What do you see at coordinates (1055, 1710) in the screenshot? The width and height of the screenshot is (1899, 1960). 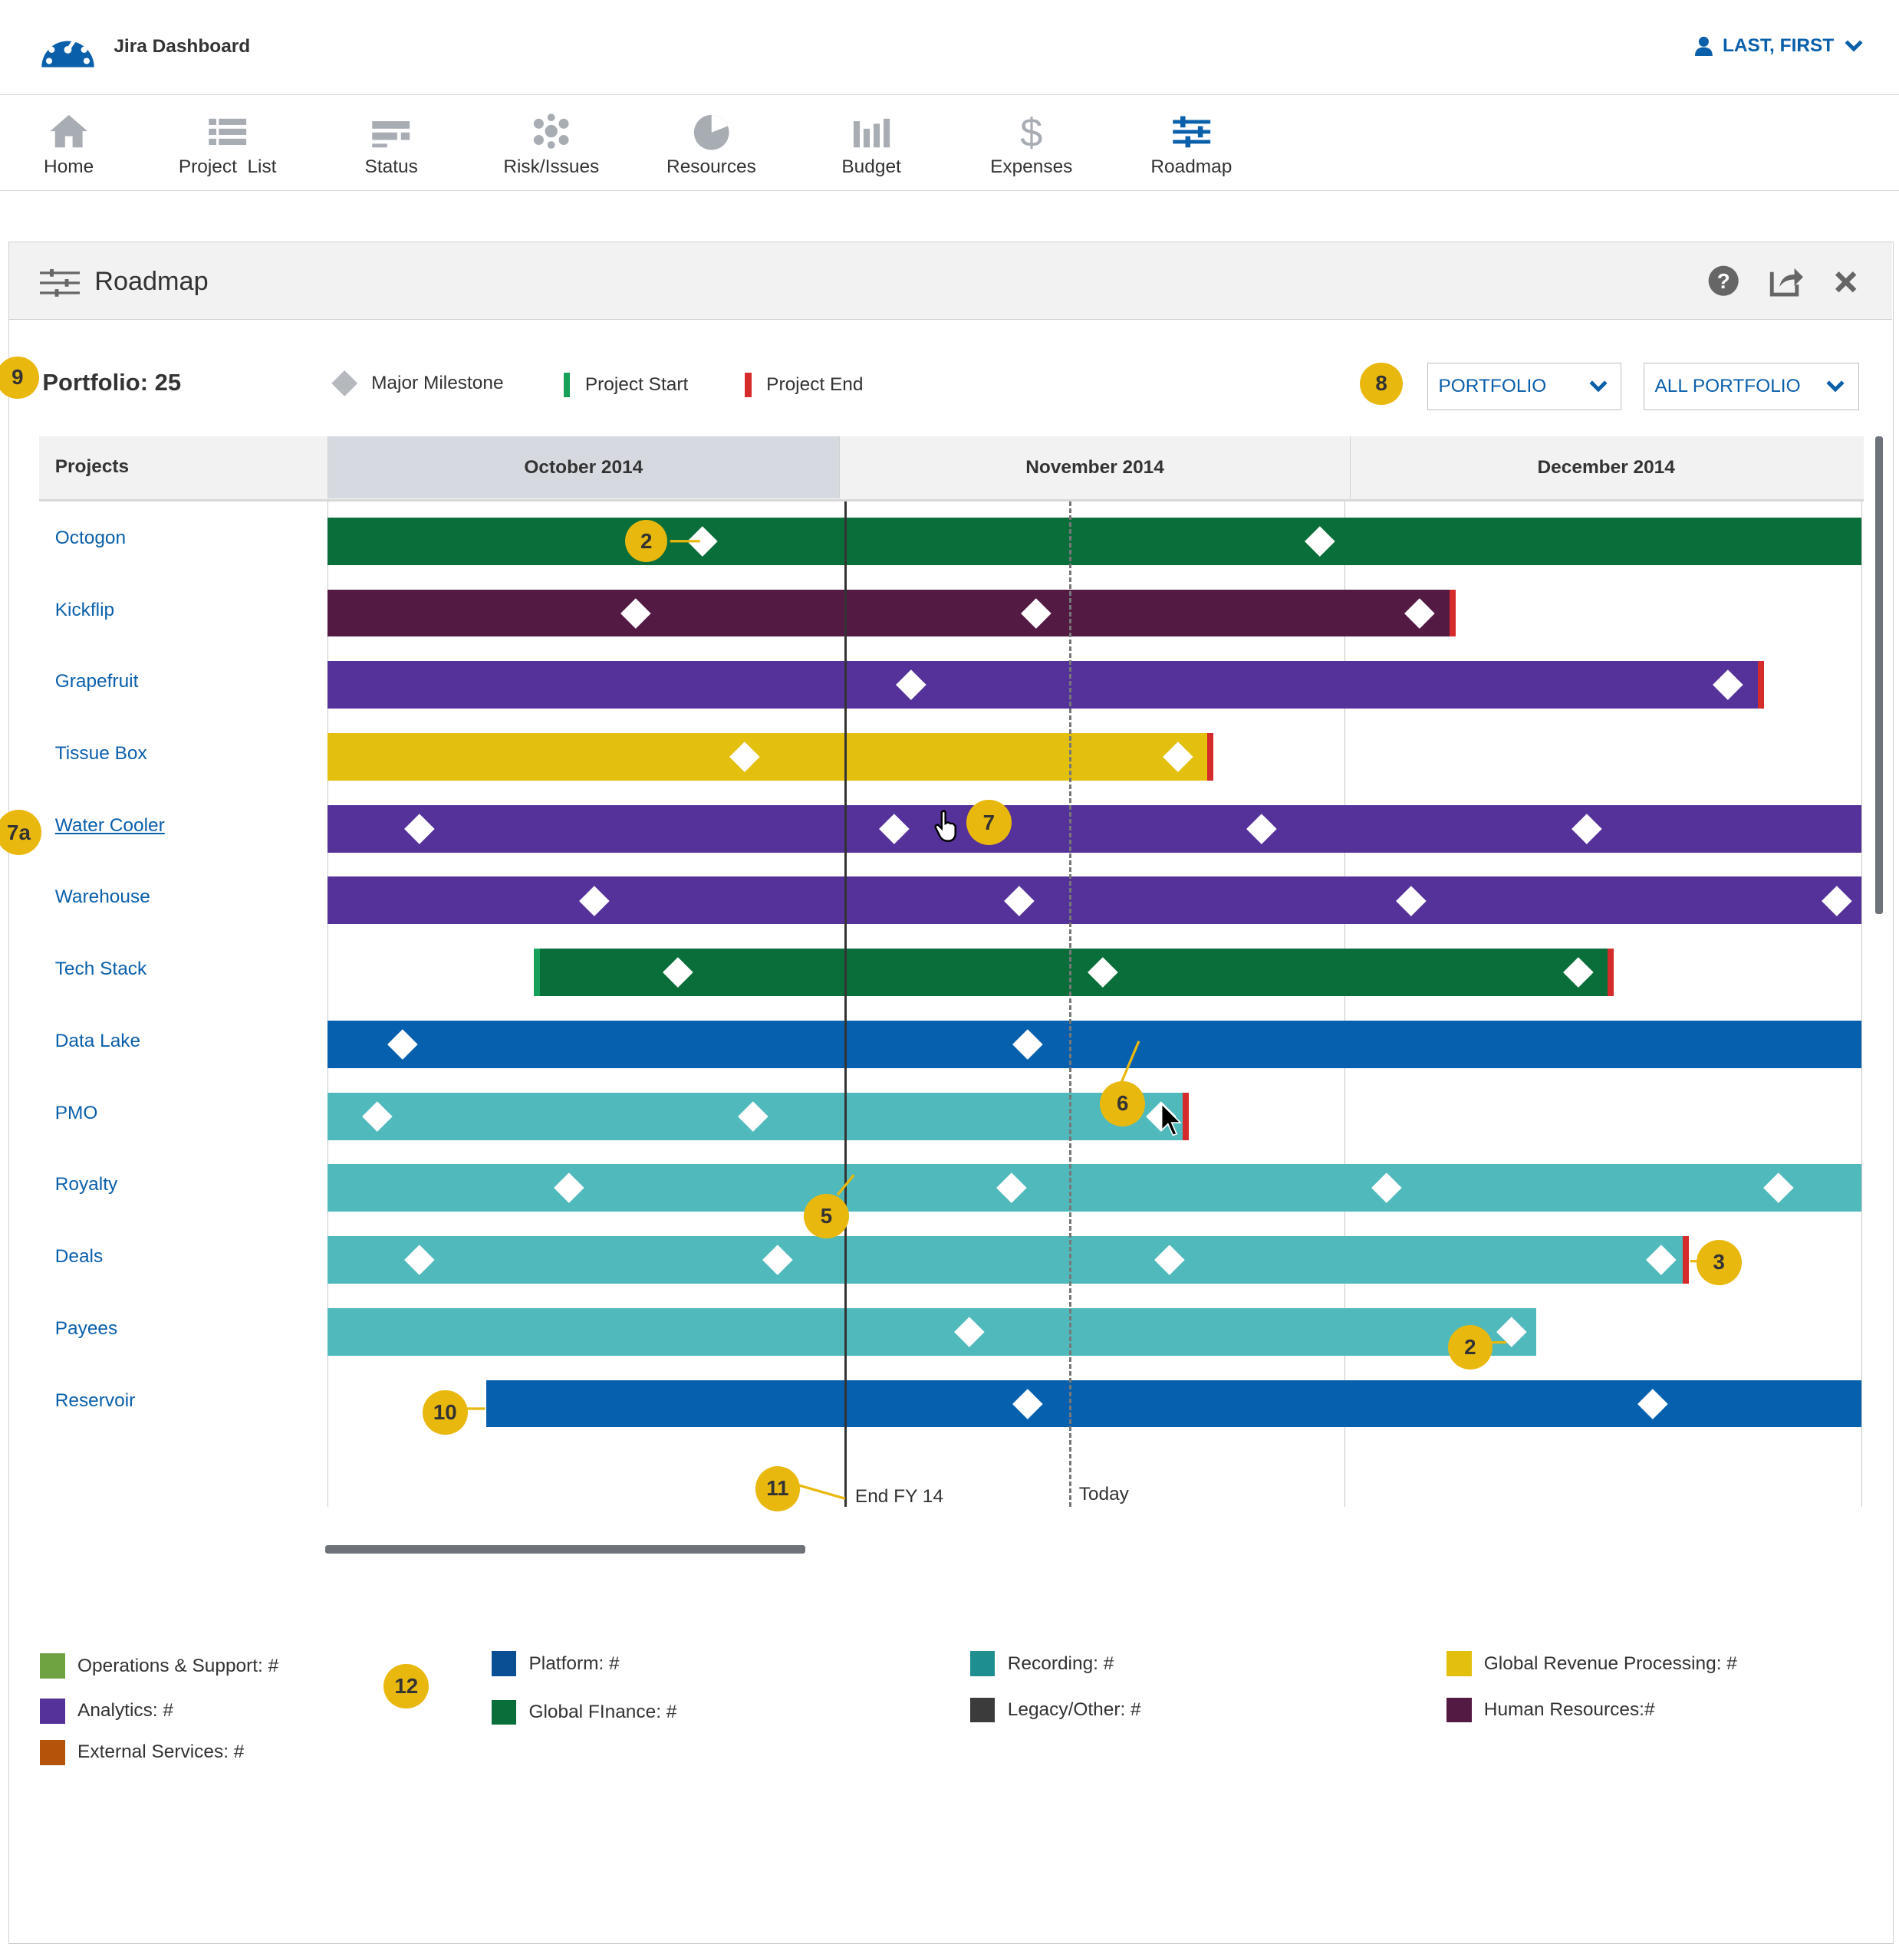 I see `category-legend-item: Legacy/Other: #` at bounding box center [1055, 1710].